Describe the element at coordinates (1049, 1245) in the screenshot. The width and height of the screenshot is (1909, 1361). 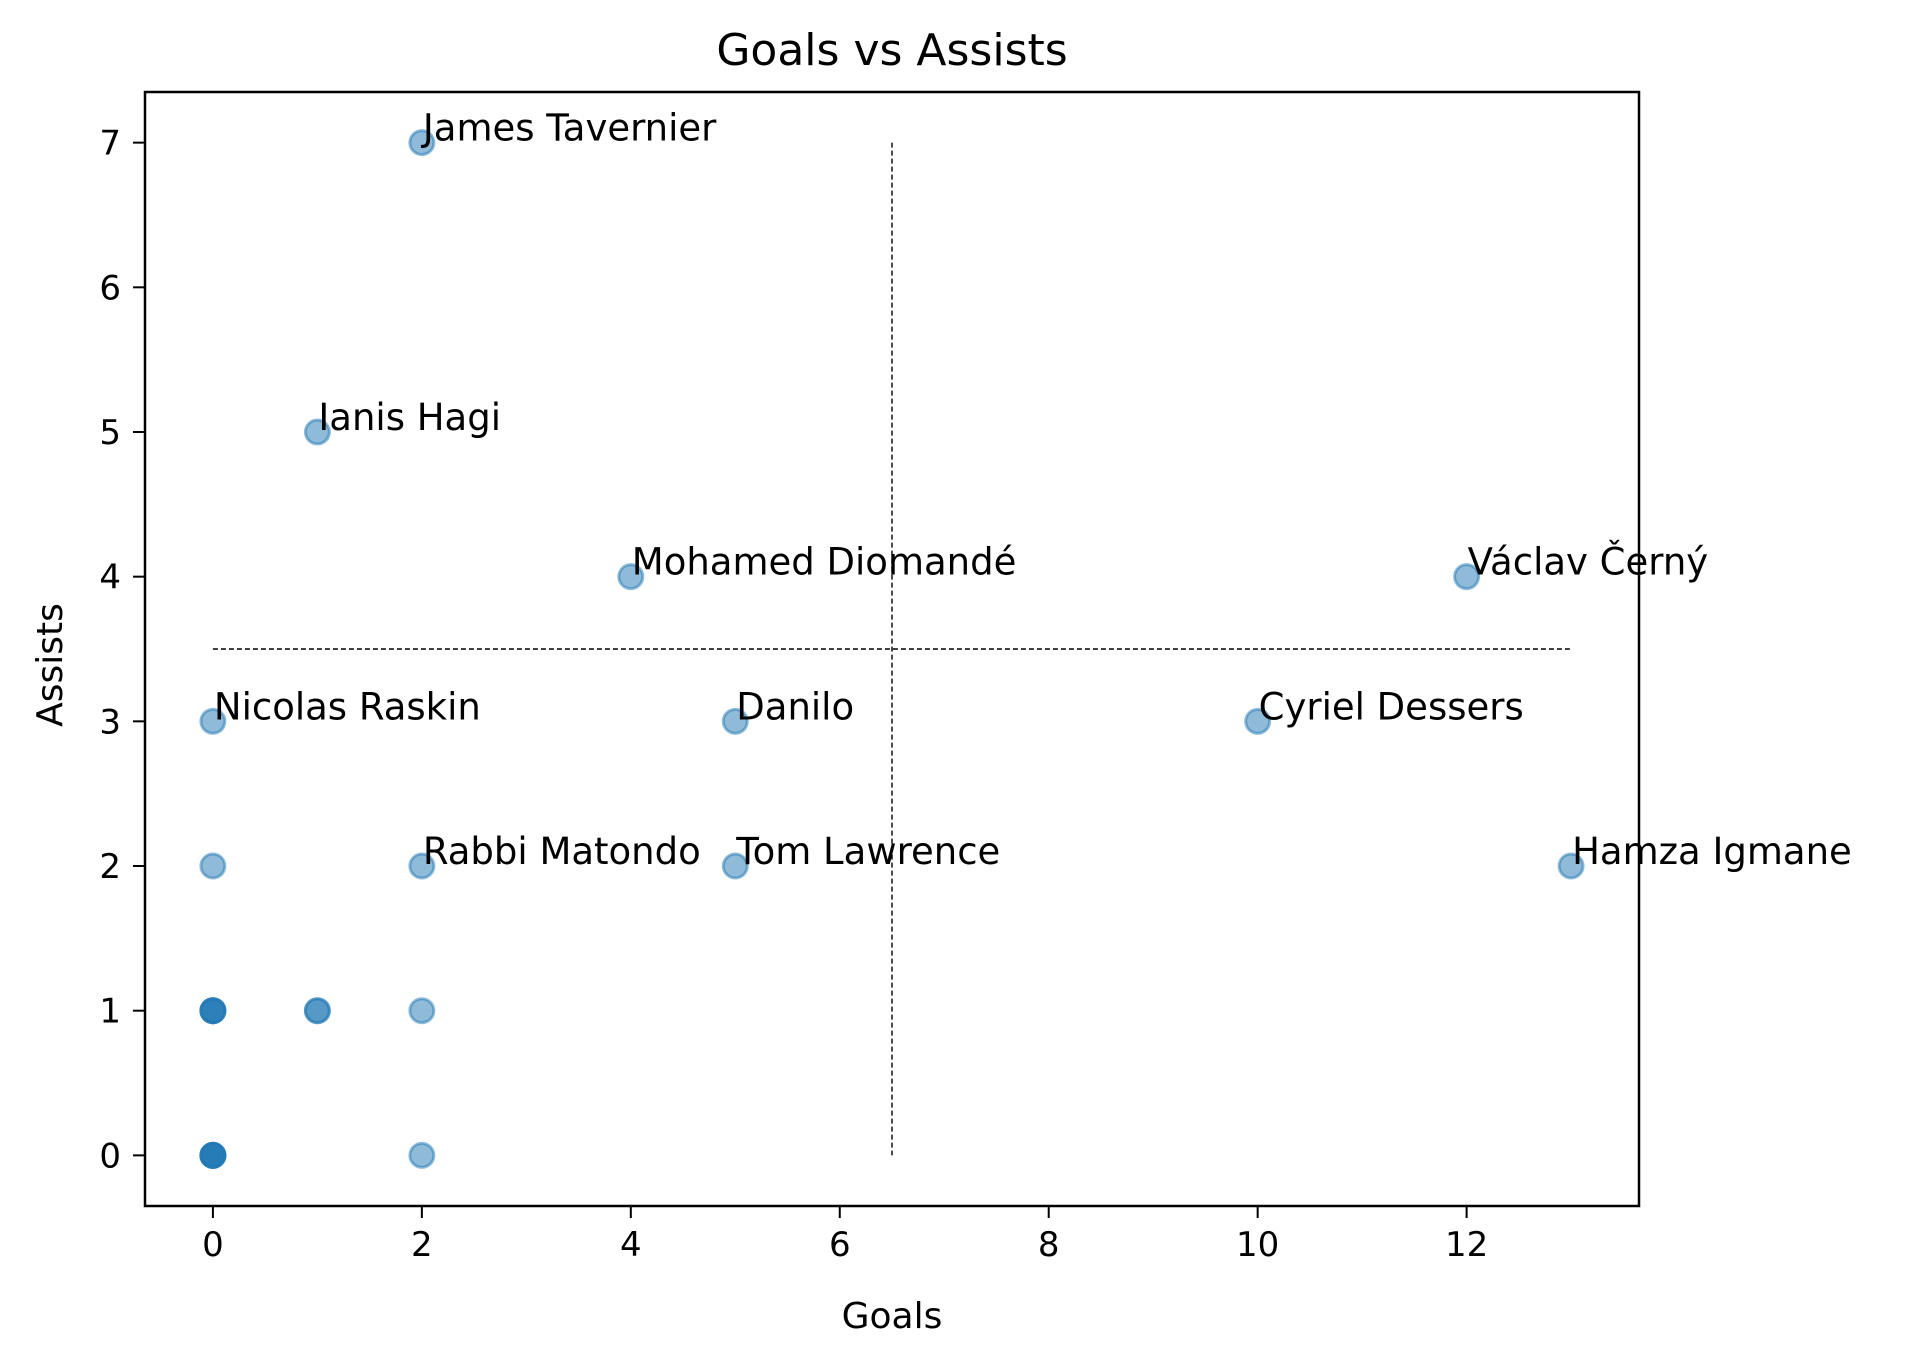
I see `x-tick-label: 8` at that location.